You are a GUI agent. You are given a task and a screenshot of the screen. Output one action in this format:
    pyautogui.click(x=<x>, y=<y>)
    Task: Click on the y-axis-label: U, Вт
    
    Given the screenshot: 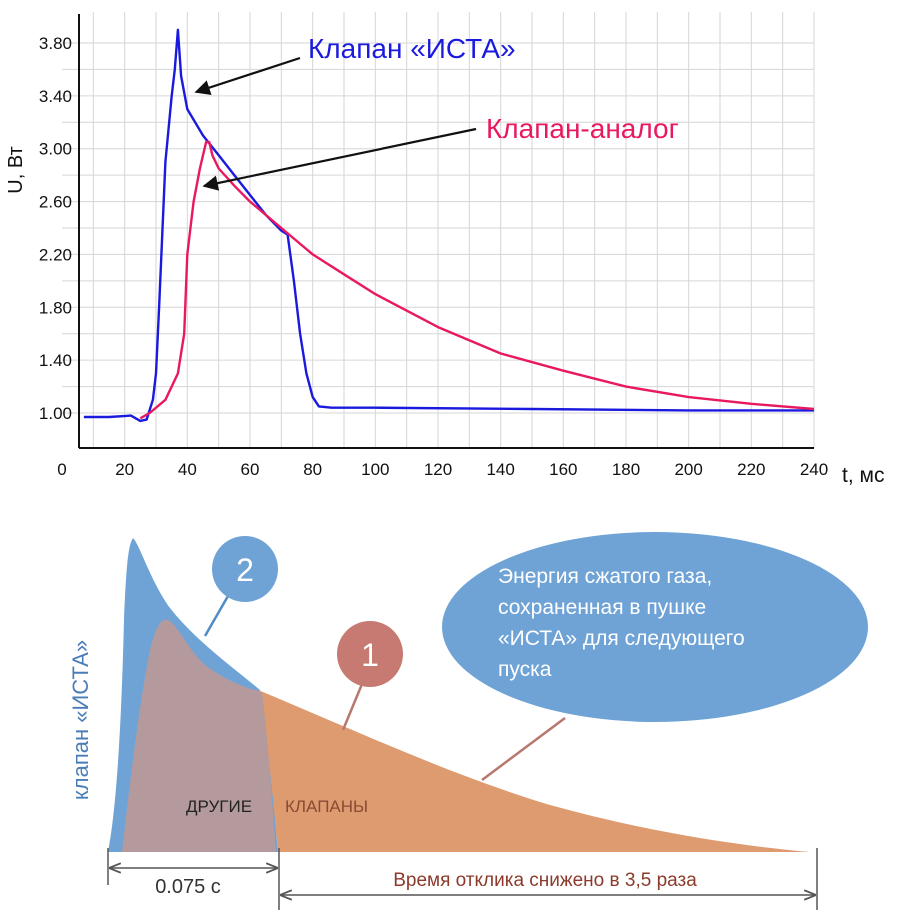 What is the action you would take?
    pyautogui.click(x=16, y=169)
    